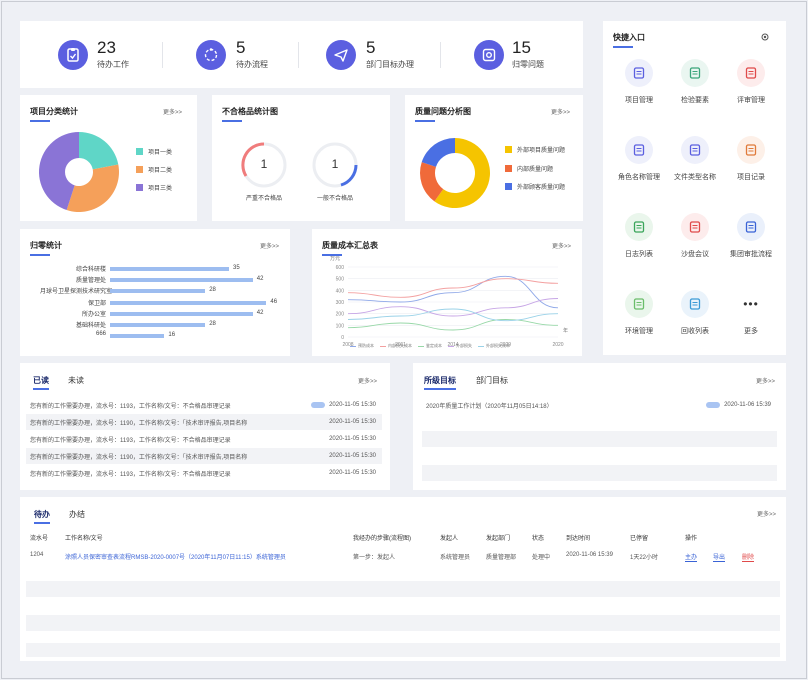 This screenshot has height=680, width=808. Describe the element at coordinates (340, 326) in the screenshot. I see `y-tick-label: 100` at that location.